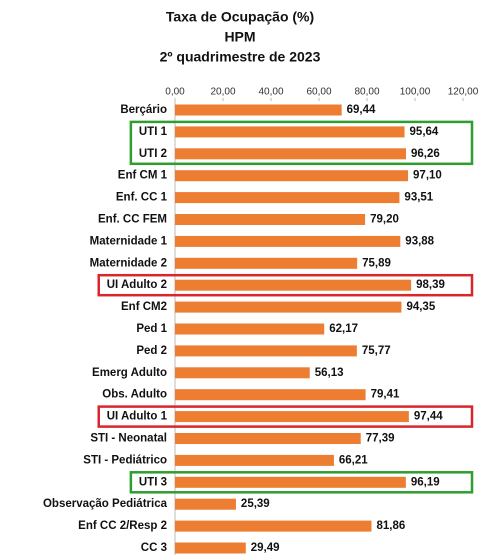  What do you see at coordinates (380, 439) in the screenshot?
I see `value-label: 77,39` at bounding box center [380, 439].